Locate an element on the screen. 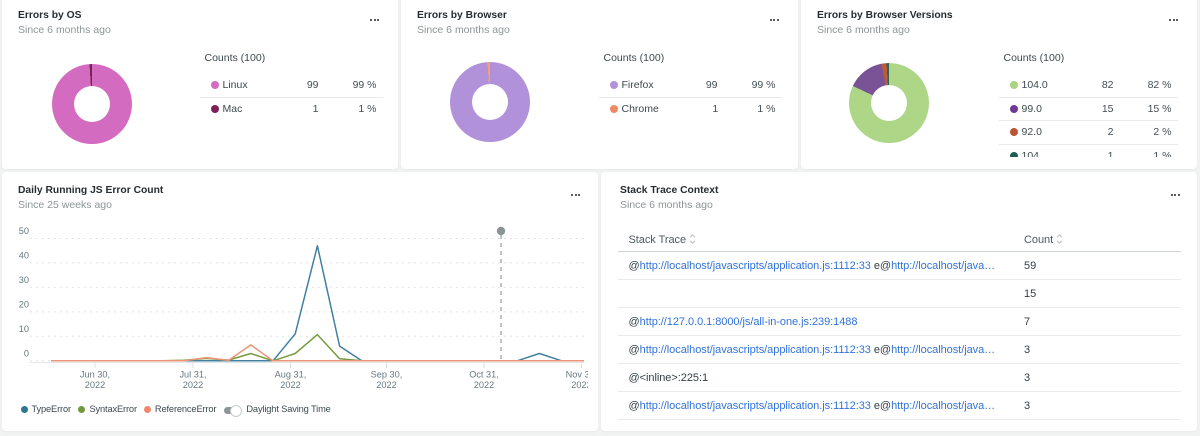 The width and height of the screenshot is (1200, 436). svg-text: Jun 30, is located at coordinates (95, 375).